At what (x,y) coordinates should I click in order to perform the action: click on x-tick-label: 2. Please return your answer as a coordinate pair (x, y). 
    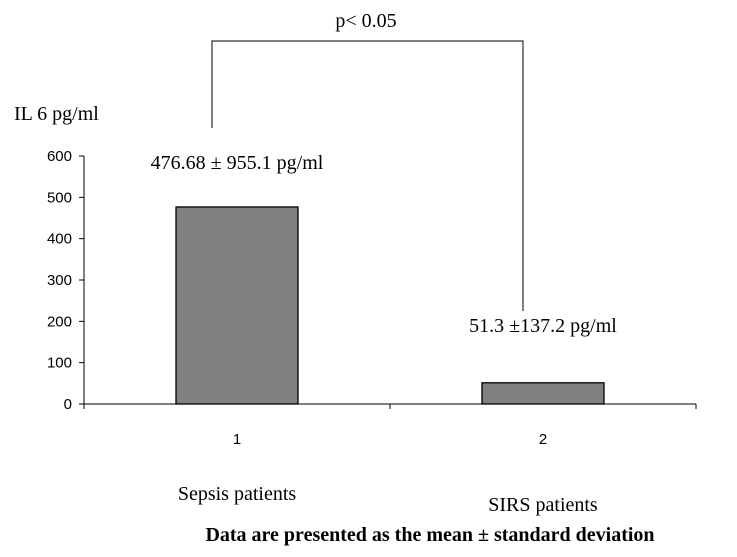
    Looking at the image, I should click on (543, 439).